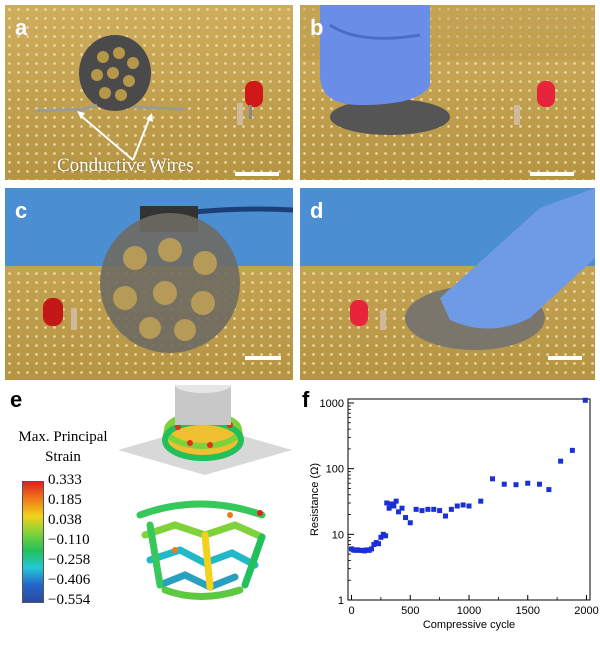 The width and height of the screenshot is (600, 646). I want to click on pressed-fullerene-photo, so click(447, 269).